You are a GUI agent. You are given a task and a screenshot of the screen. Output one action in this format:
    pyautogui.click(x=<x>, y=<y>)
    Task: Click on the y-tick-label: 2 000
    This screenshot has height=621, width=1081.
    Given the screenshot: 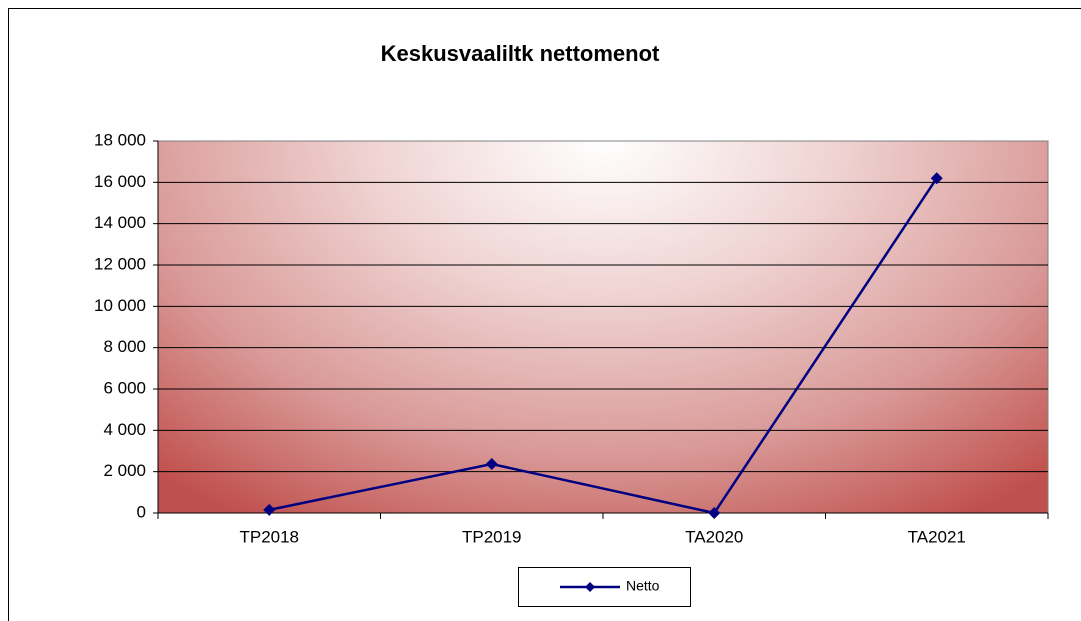 What is the action you would take?
    pyautogui.click(x=124, y=470)
    